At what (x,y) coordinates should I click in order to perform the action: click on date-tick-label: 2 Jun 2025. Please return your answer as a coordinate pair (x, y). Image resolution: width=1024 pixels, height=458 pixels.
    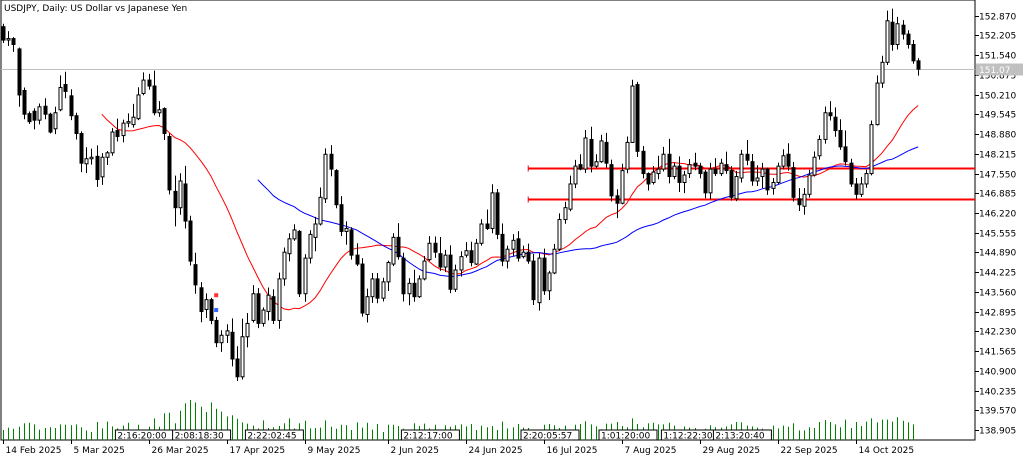
    Looking at the image, I should click on (415, 451).